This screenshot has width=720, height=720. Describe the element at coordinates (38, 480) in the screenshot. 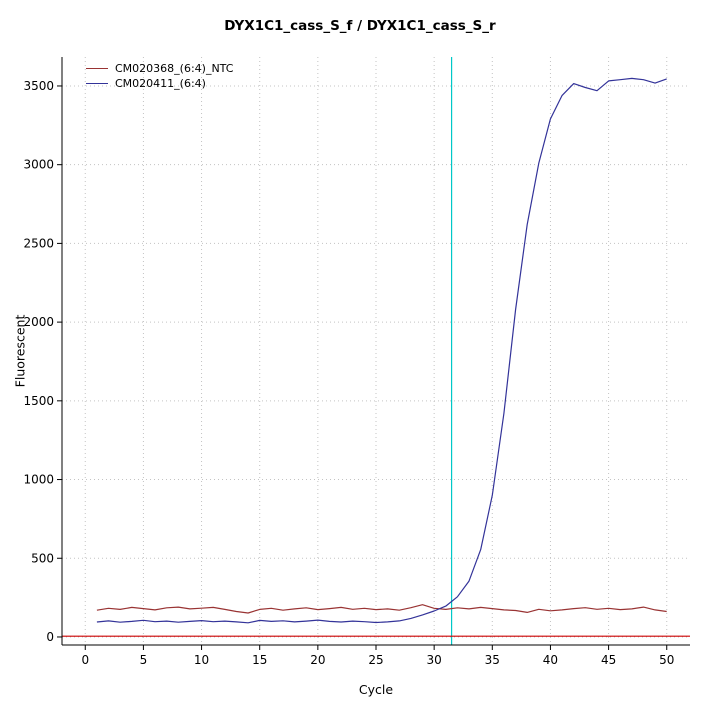

I see `y-tick-label: 1000` at that location.